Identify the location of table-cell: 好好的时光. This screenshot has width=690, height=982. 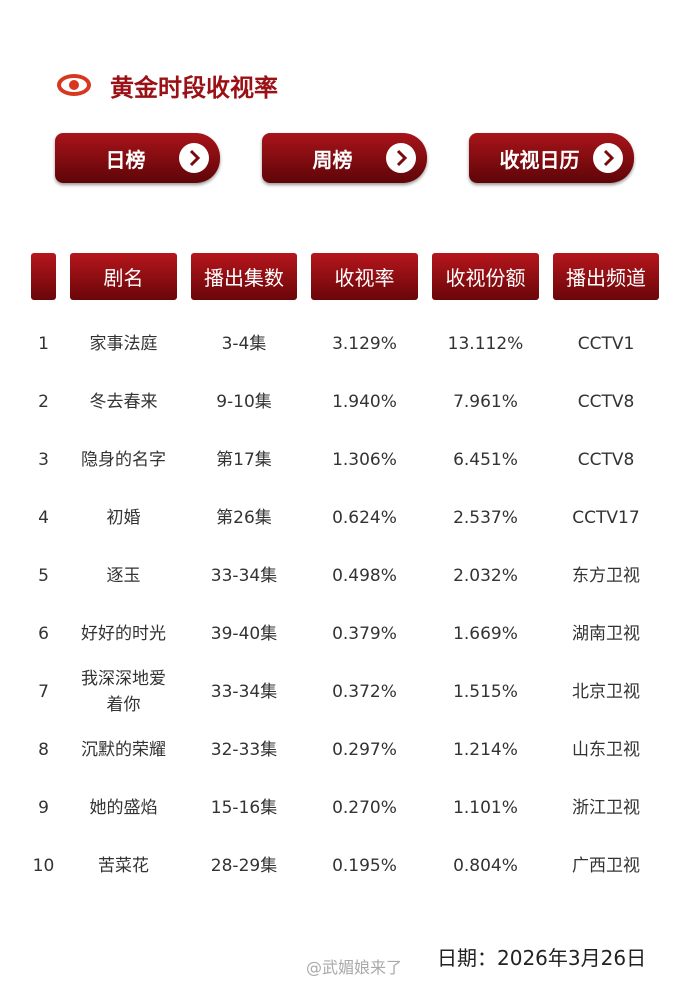
(123, 634).